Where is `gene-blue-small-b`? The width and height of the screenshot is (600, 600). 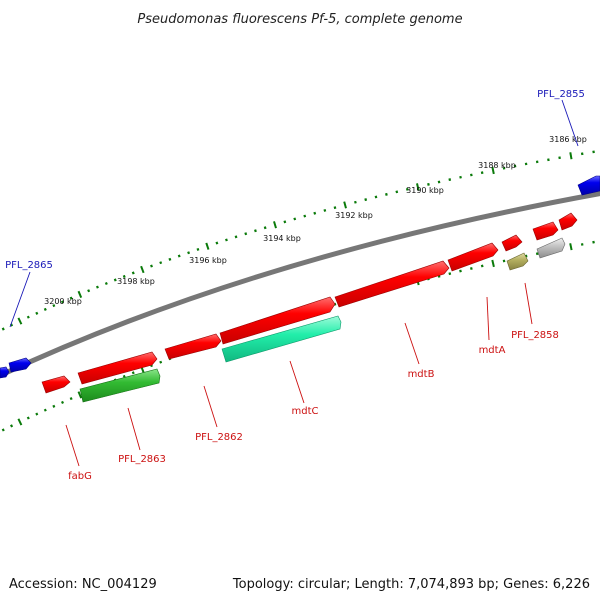
gene-blue-small-b is located at coordinates (5, 372).